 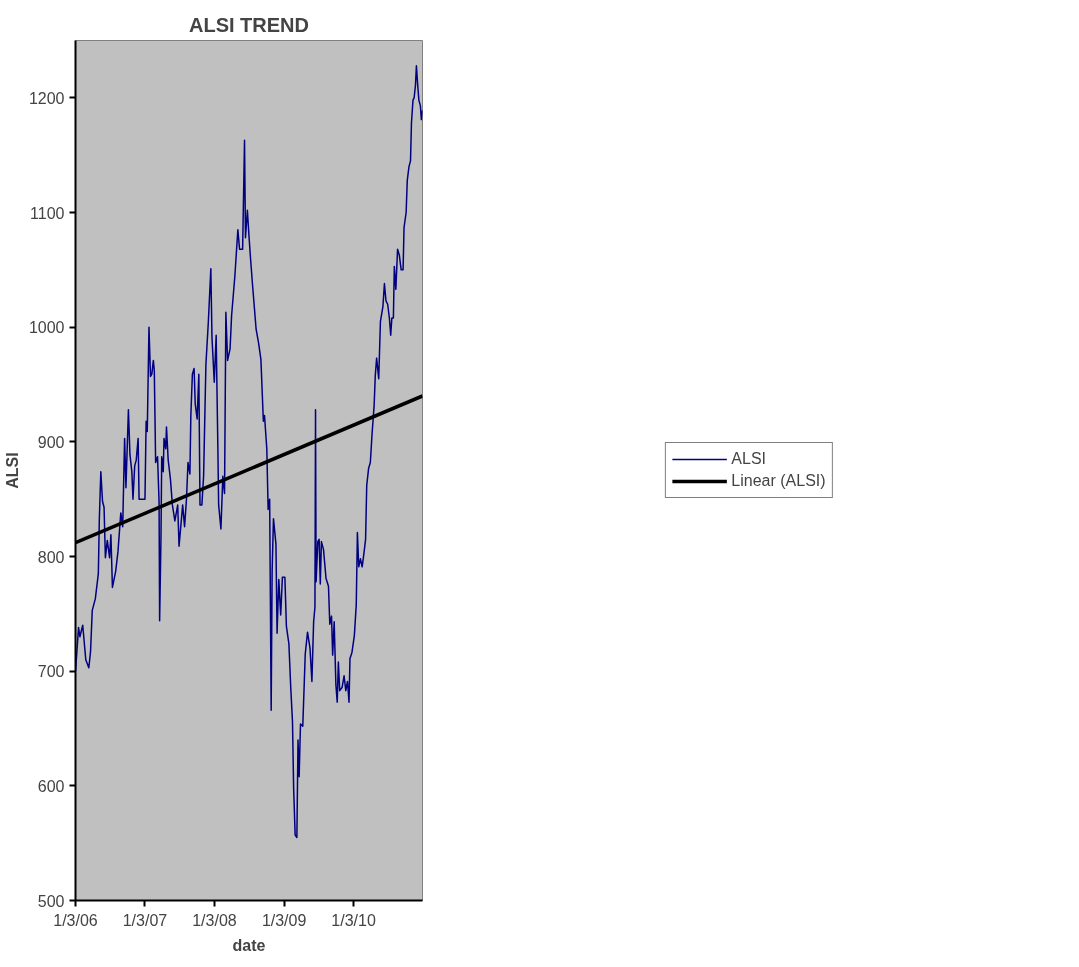 What do you see at coordinates (145, 920) in the screenshot?
I see `x-tick-label: 1/3/07` at bounding box center [145, 920].